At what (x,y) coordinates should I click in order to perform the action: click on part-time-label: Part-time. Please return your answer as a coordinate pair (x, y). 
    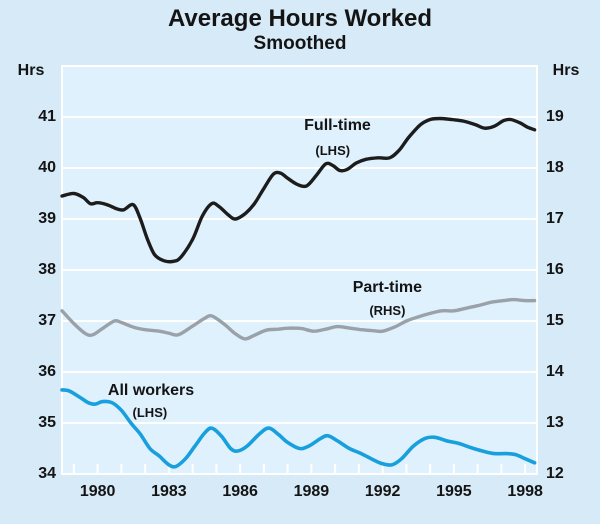
    Looking at the image, I should click on (387, 287).